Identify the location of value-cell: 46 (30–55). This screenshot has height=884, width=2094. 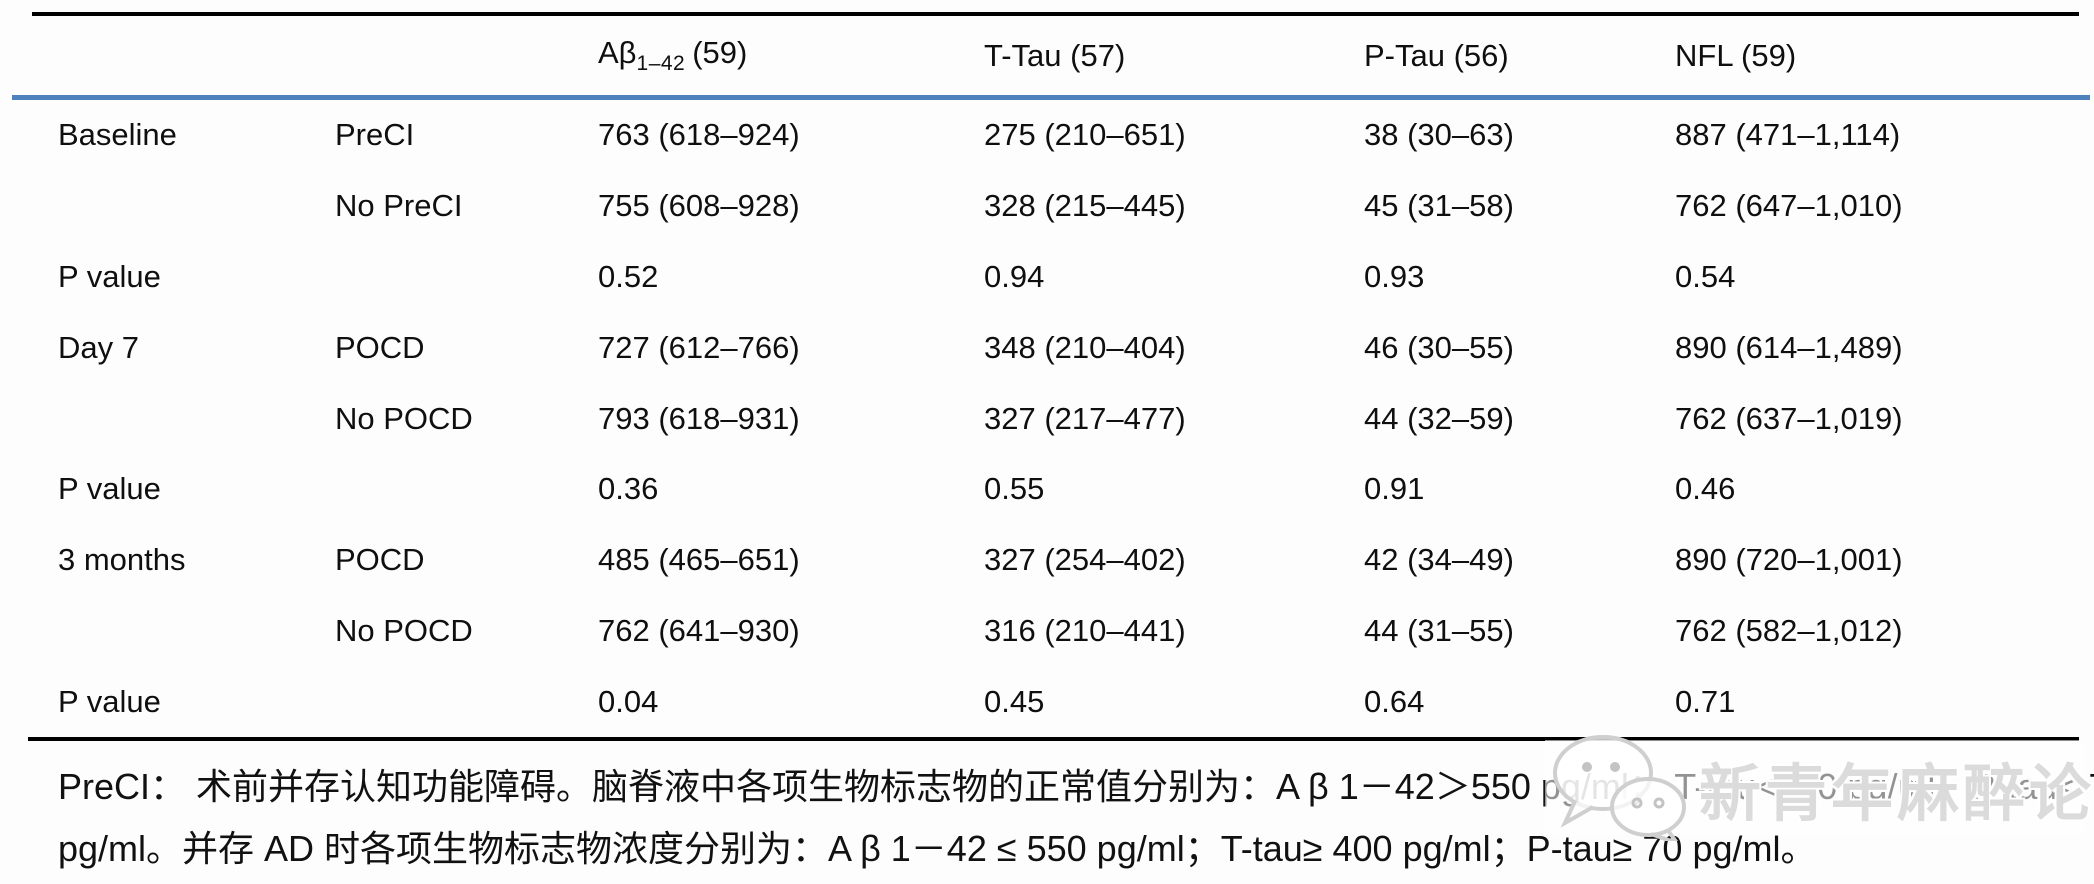
(1439, 347).